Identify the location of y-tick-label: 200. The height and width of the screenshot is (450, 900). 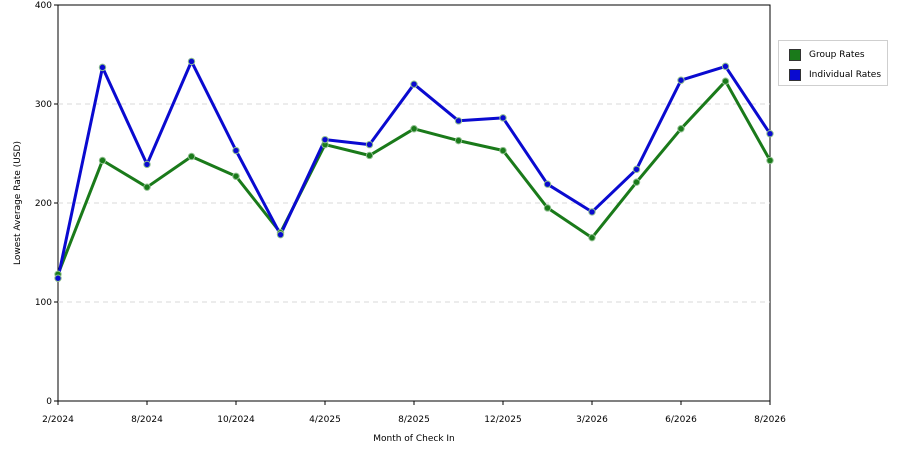
(43, 204).